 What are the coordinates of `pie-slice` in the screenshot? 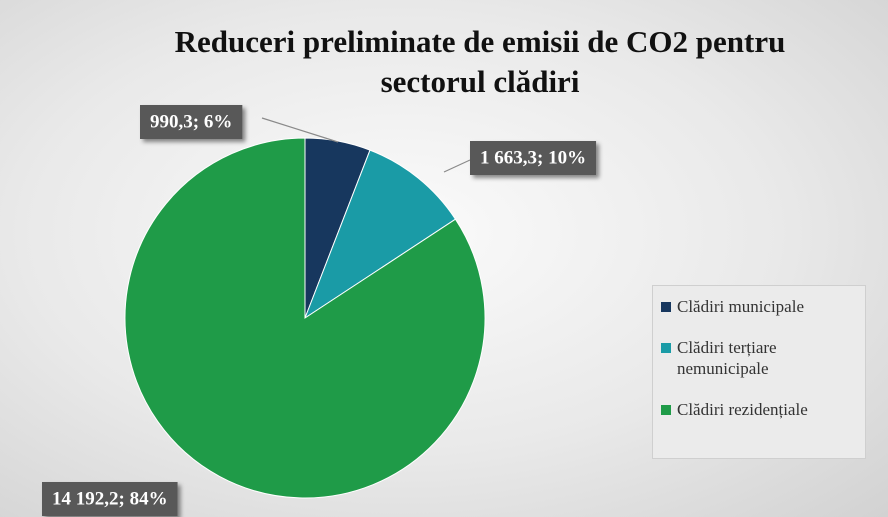 It's located at (380, 234).